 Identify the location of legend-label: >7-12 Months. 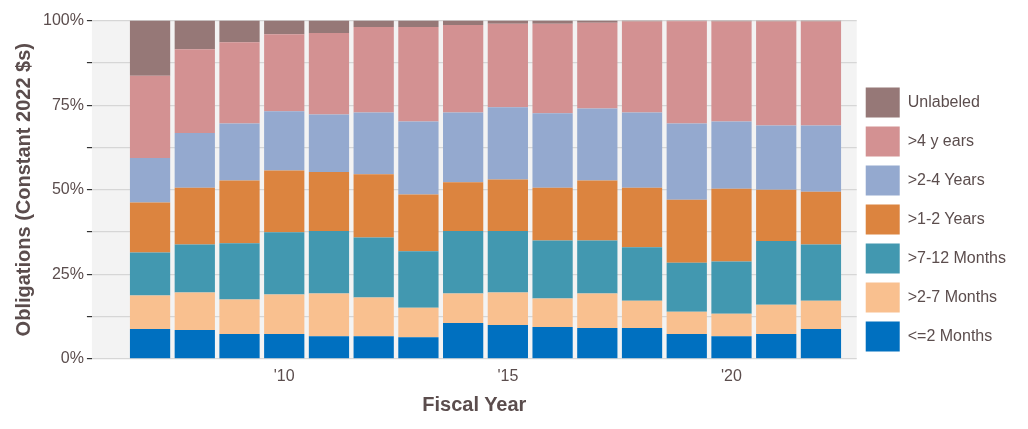
(956, 257).